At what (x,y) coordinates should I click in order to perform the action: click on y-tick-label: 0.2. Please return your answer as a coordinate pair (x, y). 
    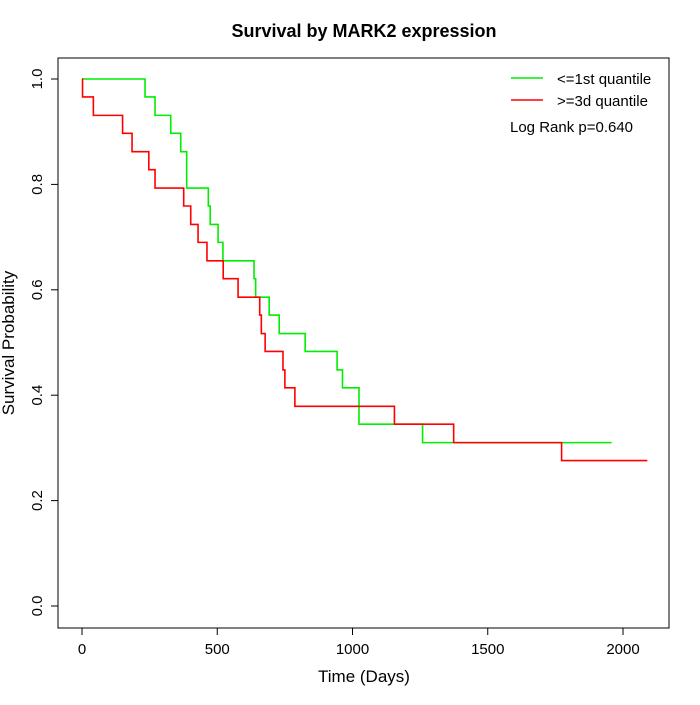
    Looking at the image, I should click on (37, 500).